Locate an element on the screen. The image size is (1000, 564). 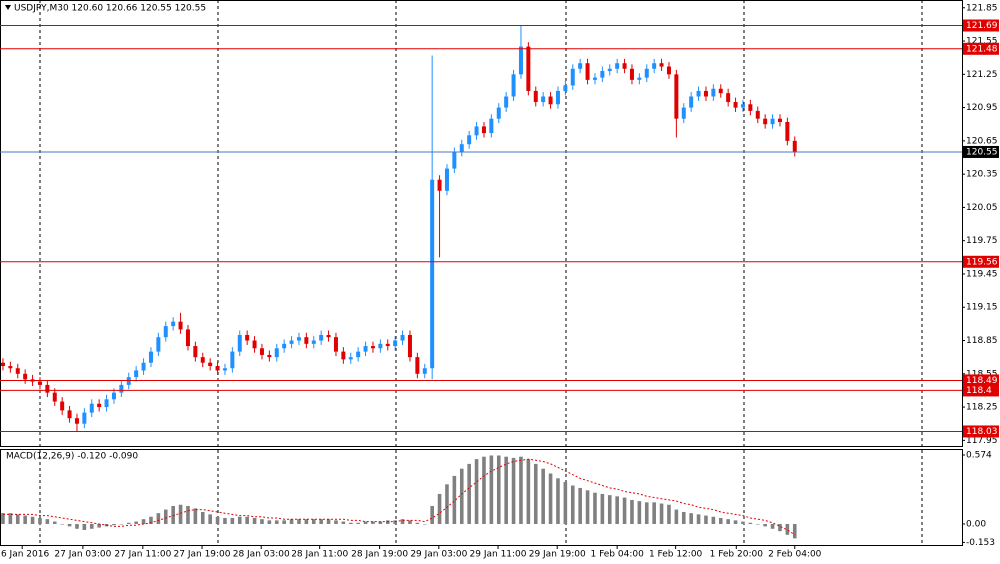
x-tick-label: 27 Jan 03:00 is located at coordinates (82, 555).